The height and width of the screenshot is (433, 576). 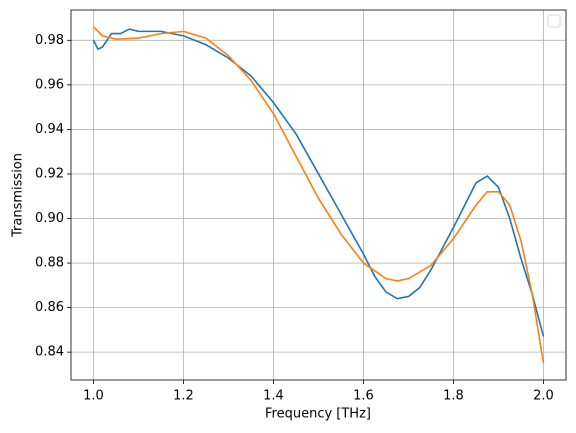 What do you see at coordinates (93, 396) in the screenshot?
I see `x-tick-label: 1.0` at bounding box center [93, 396].